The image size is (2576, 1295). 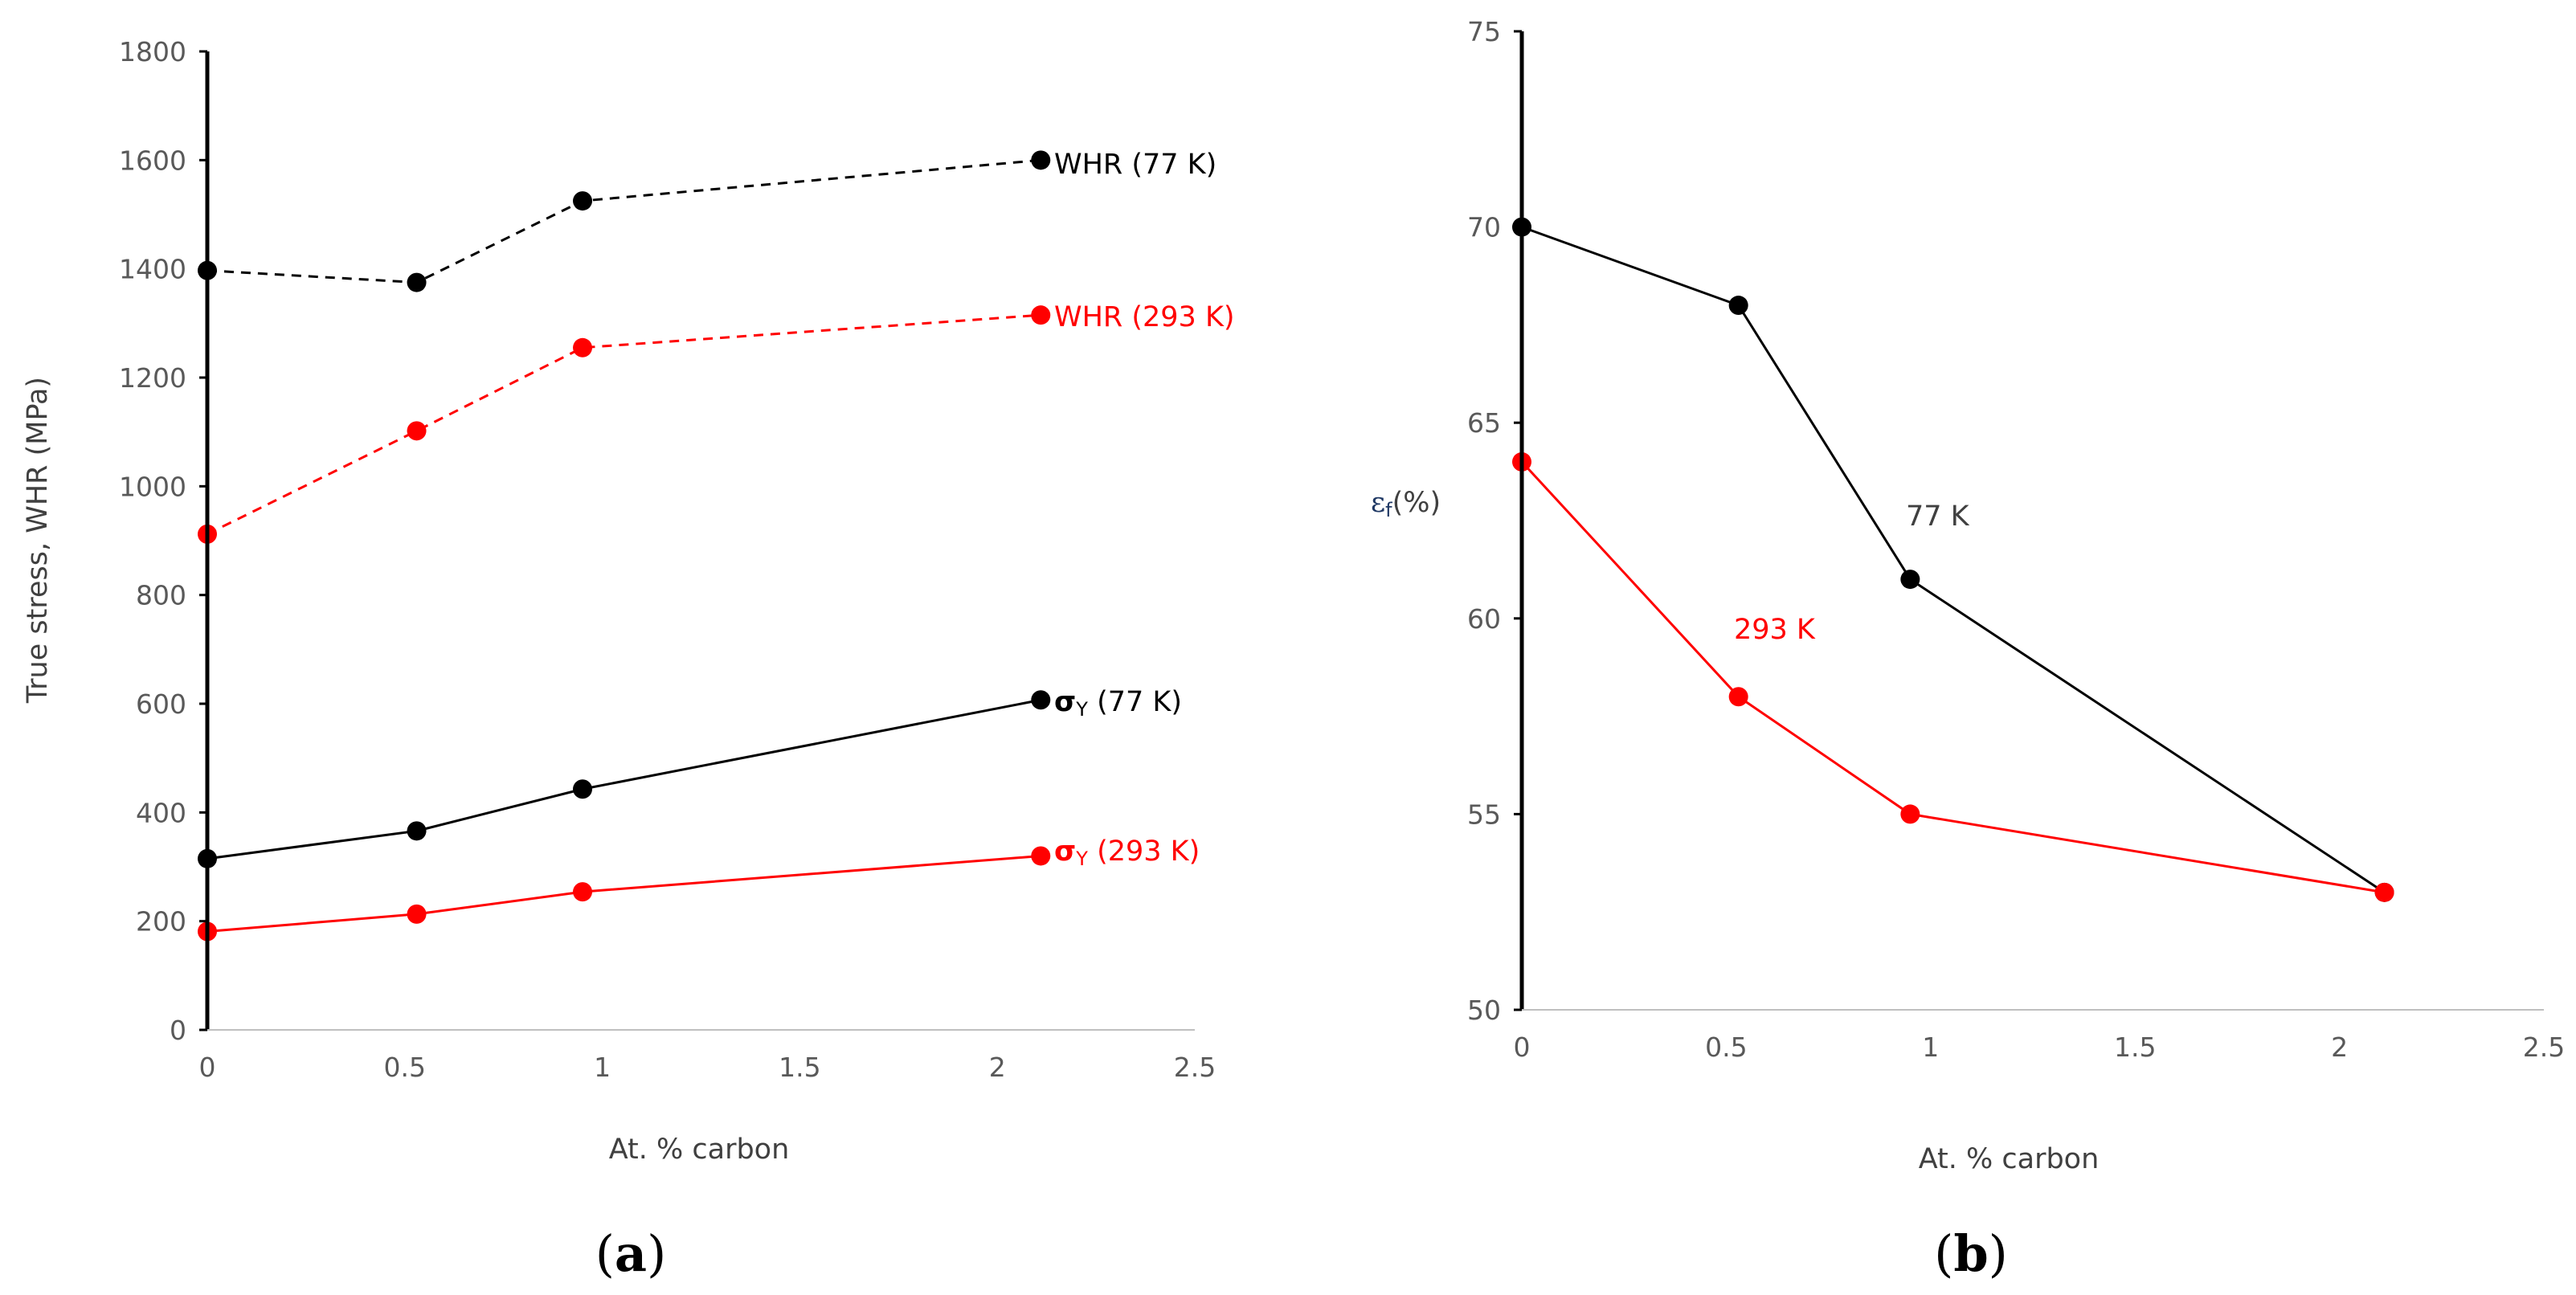 What do you see at coordinates (178, 1030) in the screenshot?
I see `y-tick-label: 0` at bounding box center [178, 1030].